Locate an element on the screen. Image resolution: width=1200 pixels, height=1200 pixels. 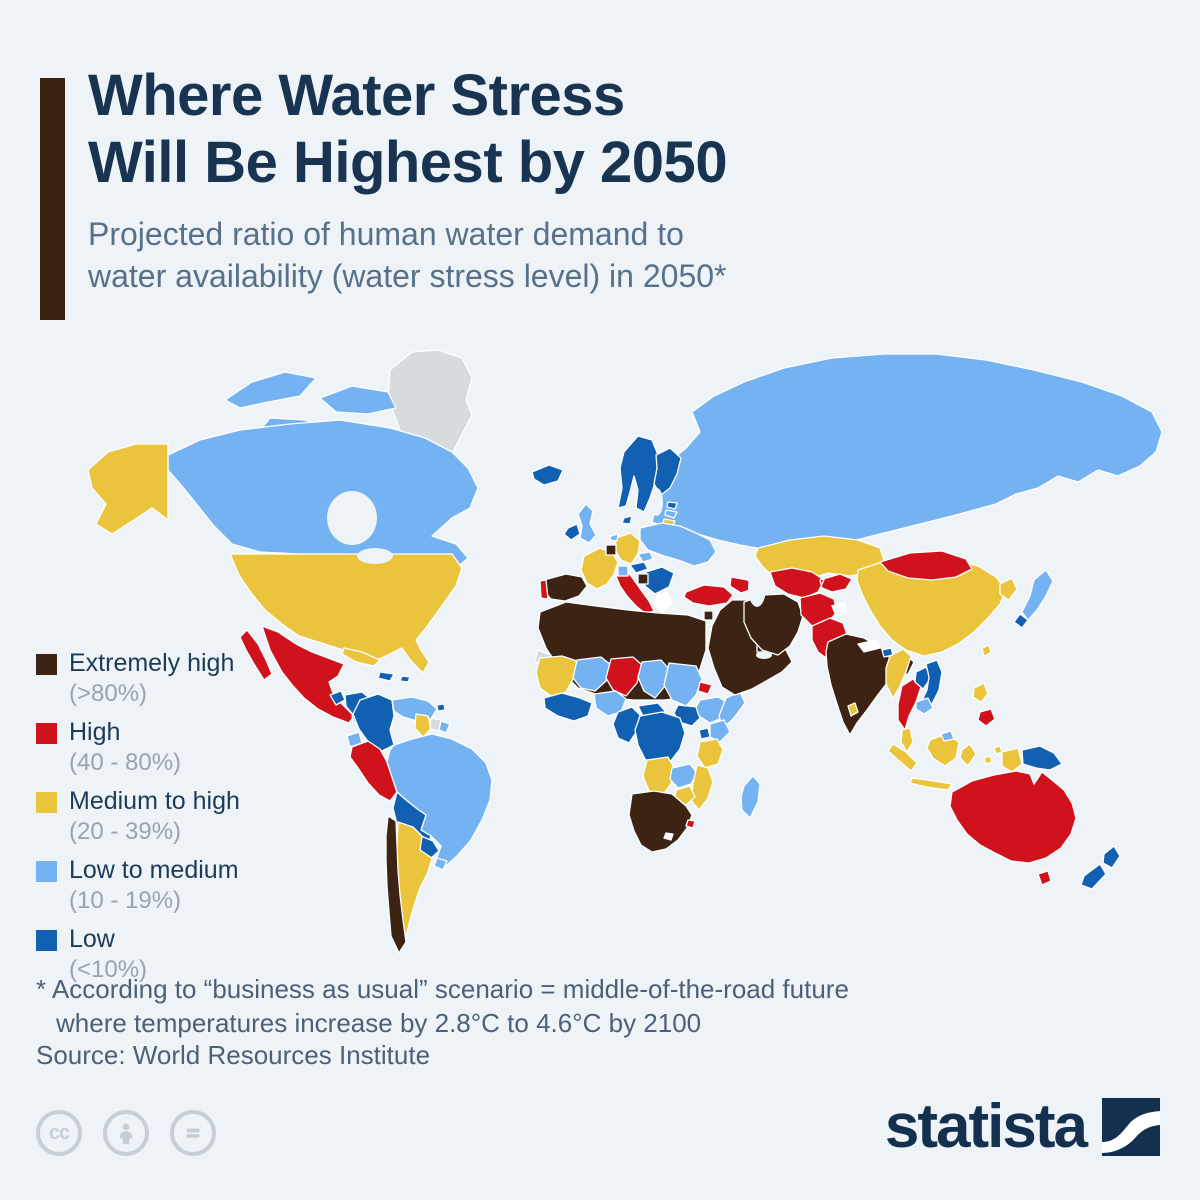
country-marker-cyprus is located at coordinates (708, 615).